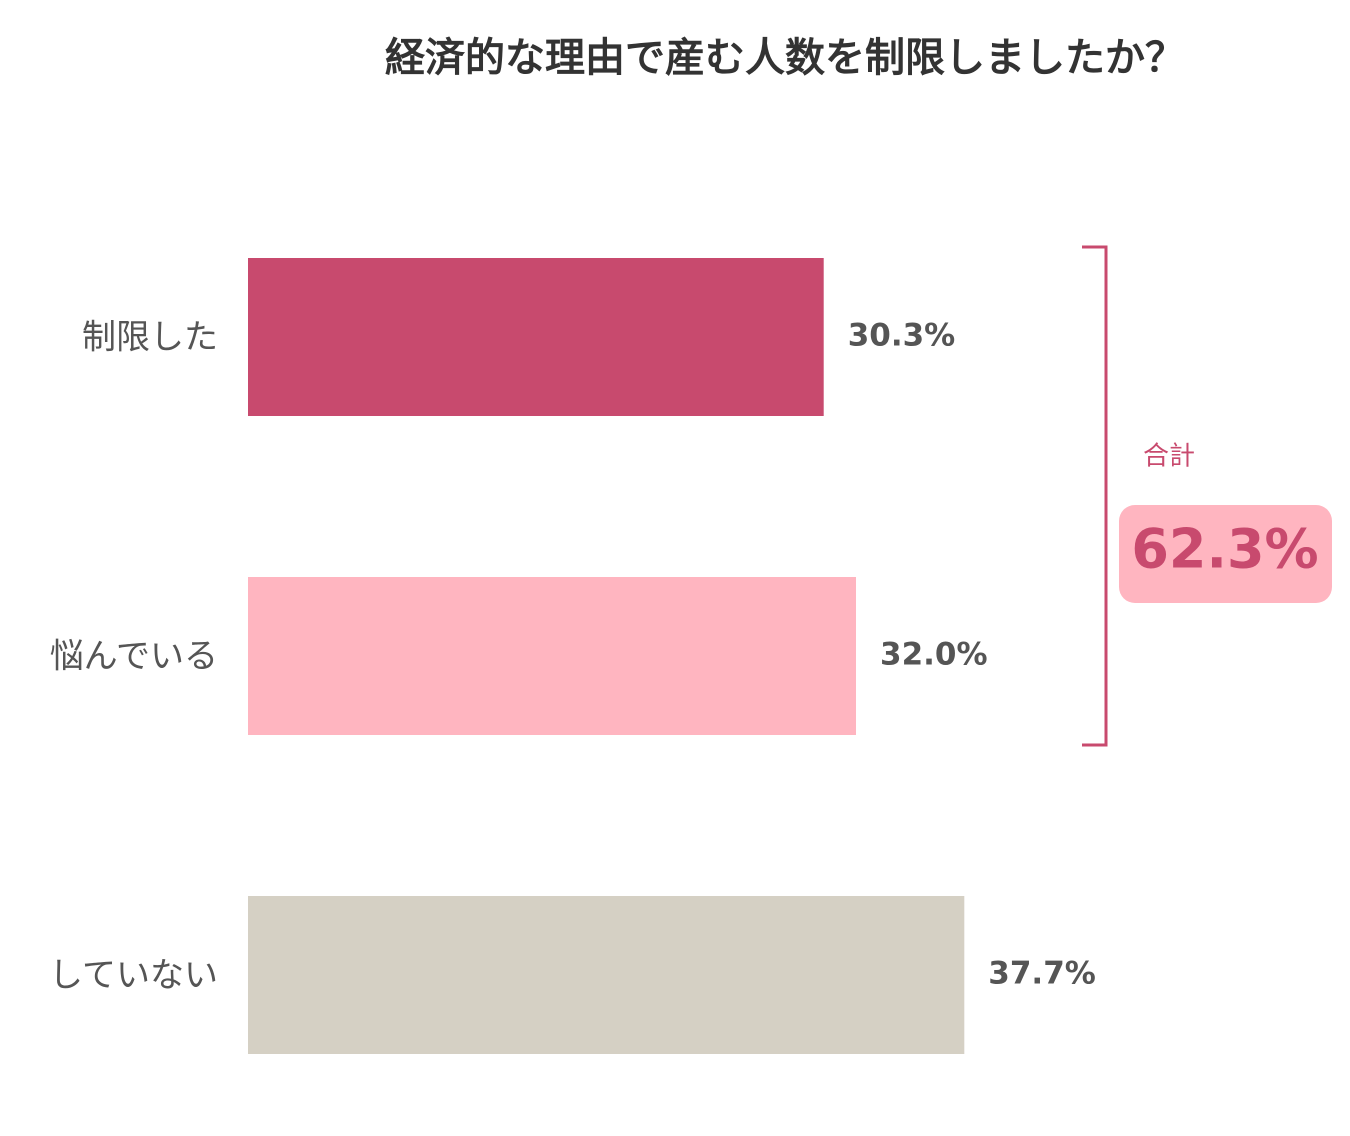 The height and width of the screenshot is (1136, 1350). What do you see at coordinates (134, 657) in the screenshot?
I see `category-label: 悩んでいる` at bounding box center [134, 657].